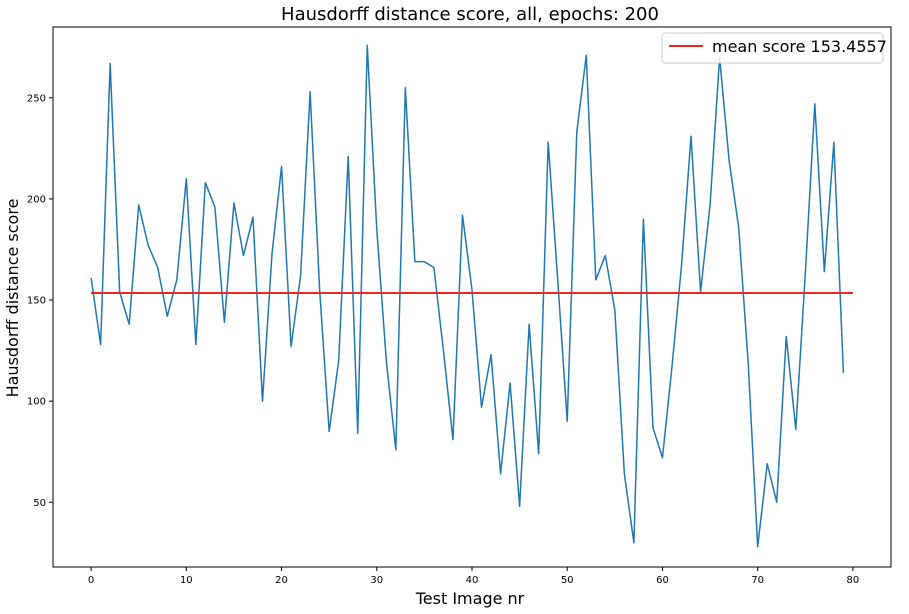 This screenshot has width=909, height=614. I want to click on y-tick-label: 200, so click(36, 199).